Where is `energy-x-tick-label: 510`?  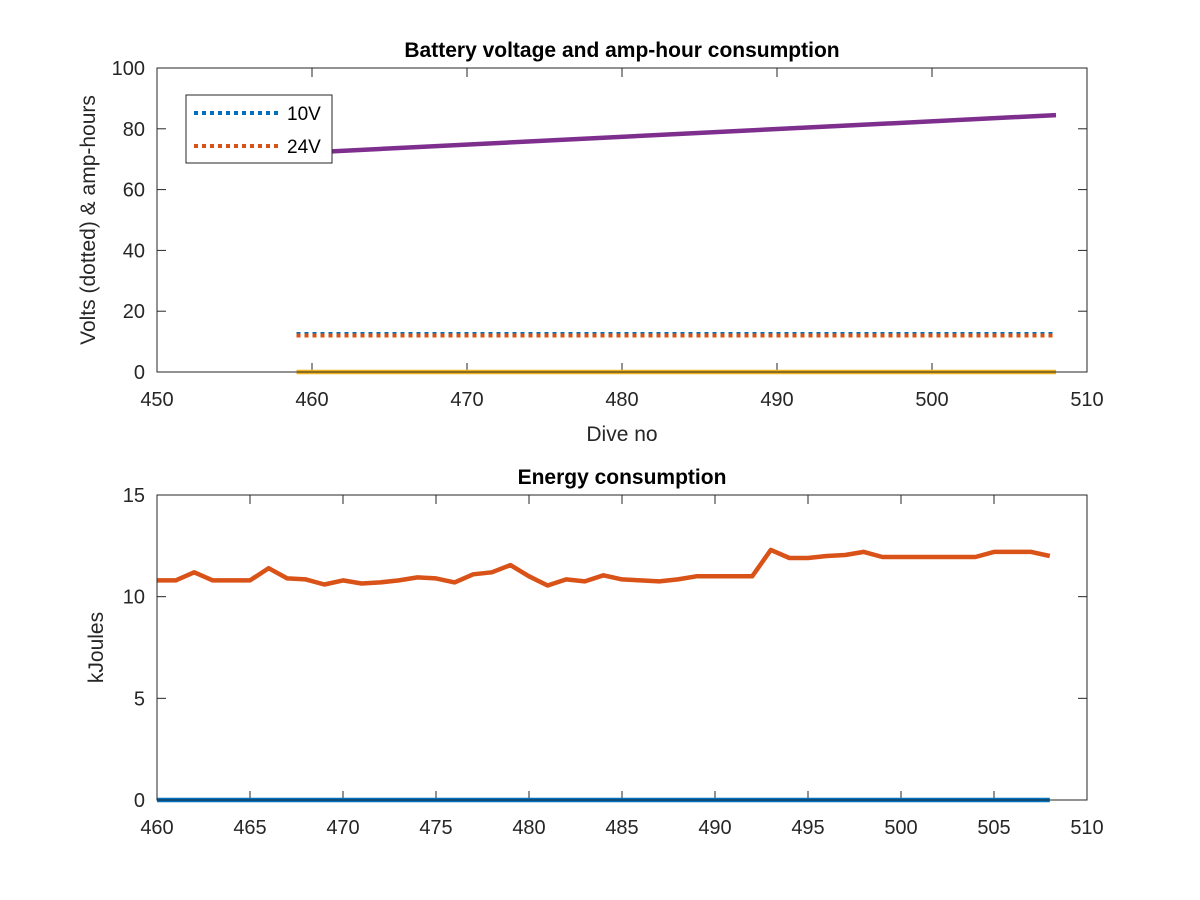
energy-x-tick-label: 510 is located at coordinates (1086, 828).